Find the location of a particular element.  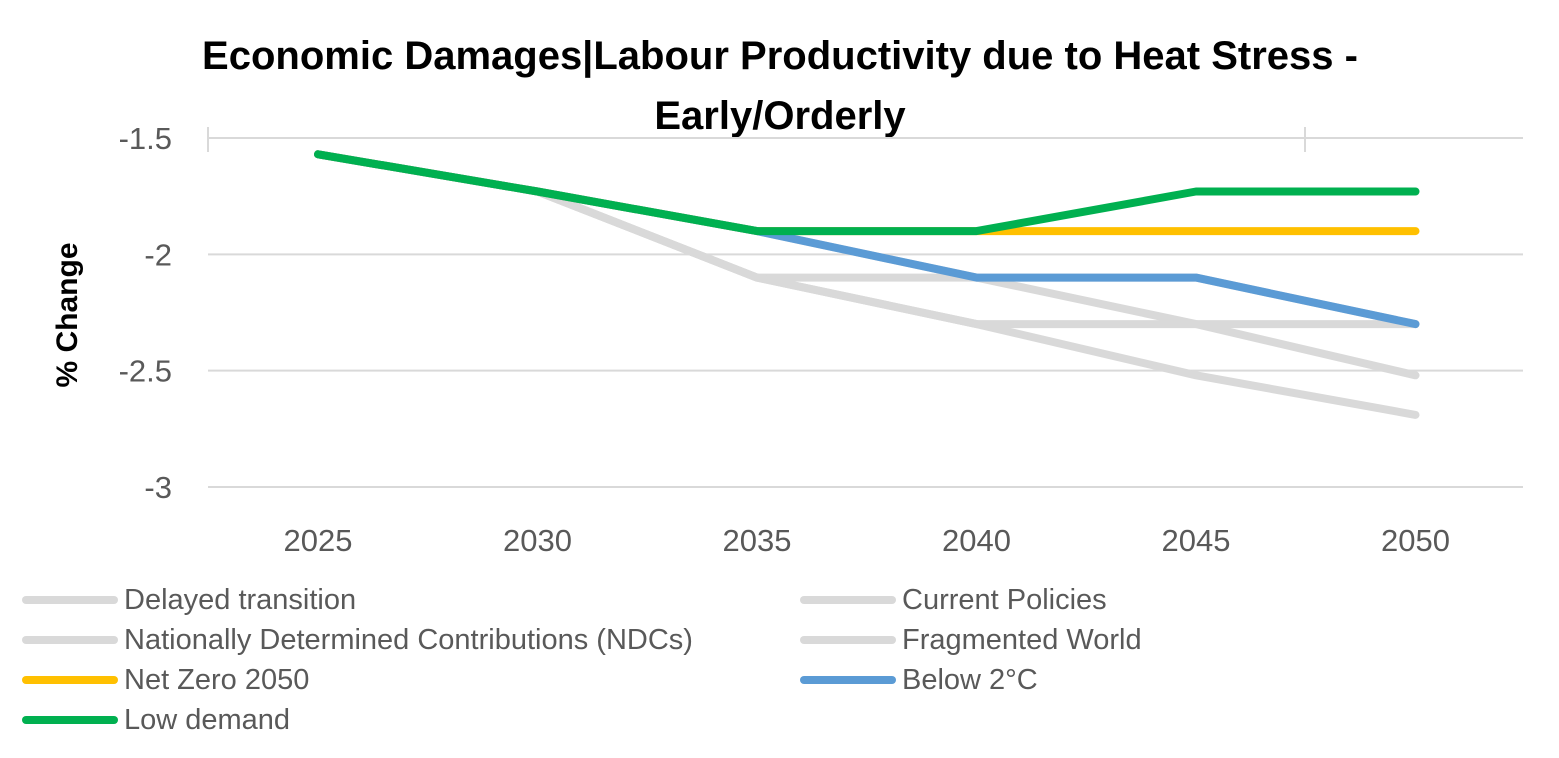

legend-label: Below 2°C is located at coordinates (970, 679).